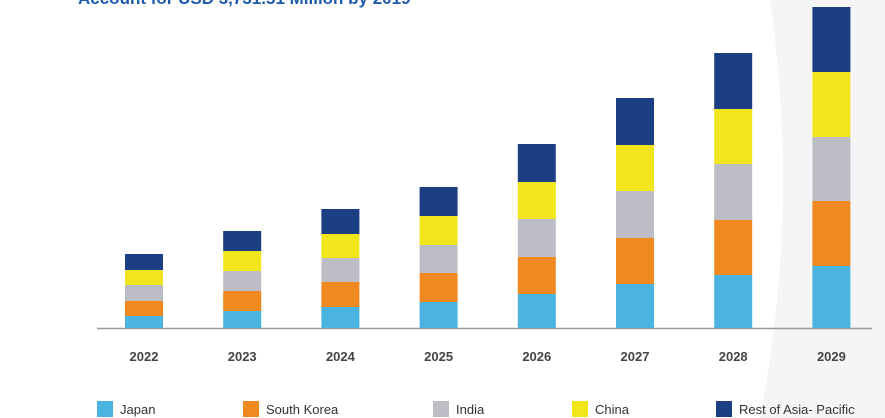 This screenshot has width=885, height=418. What do you see at coordinates (635, 356) in the screenshot?
I see `x-tick-label: 2027` at bounding box center [635, 356].